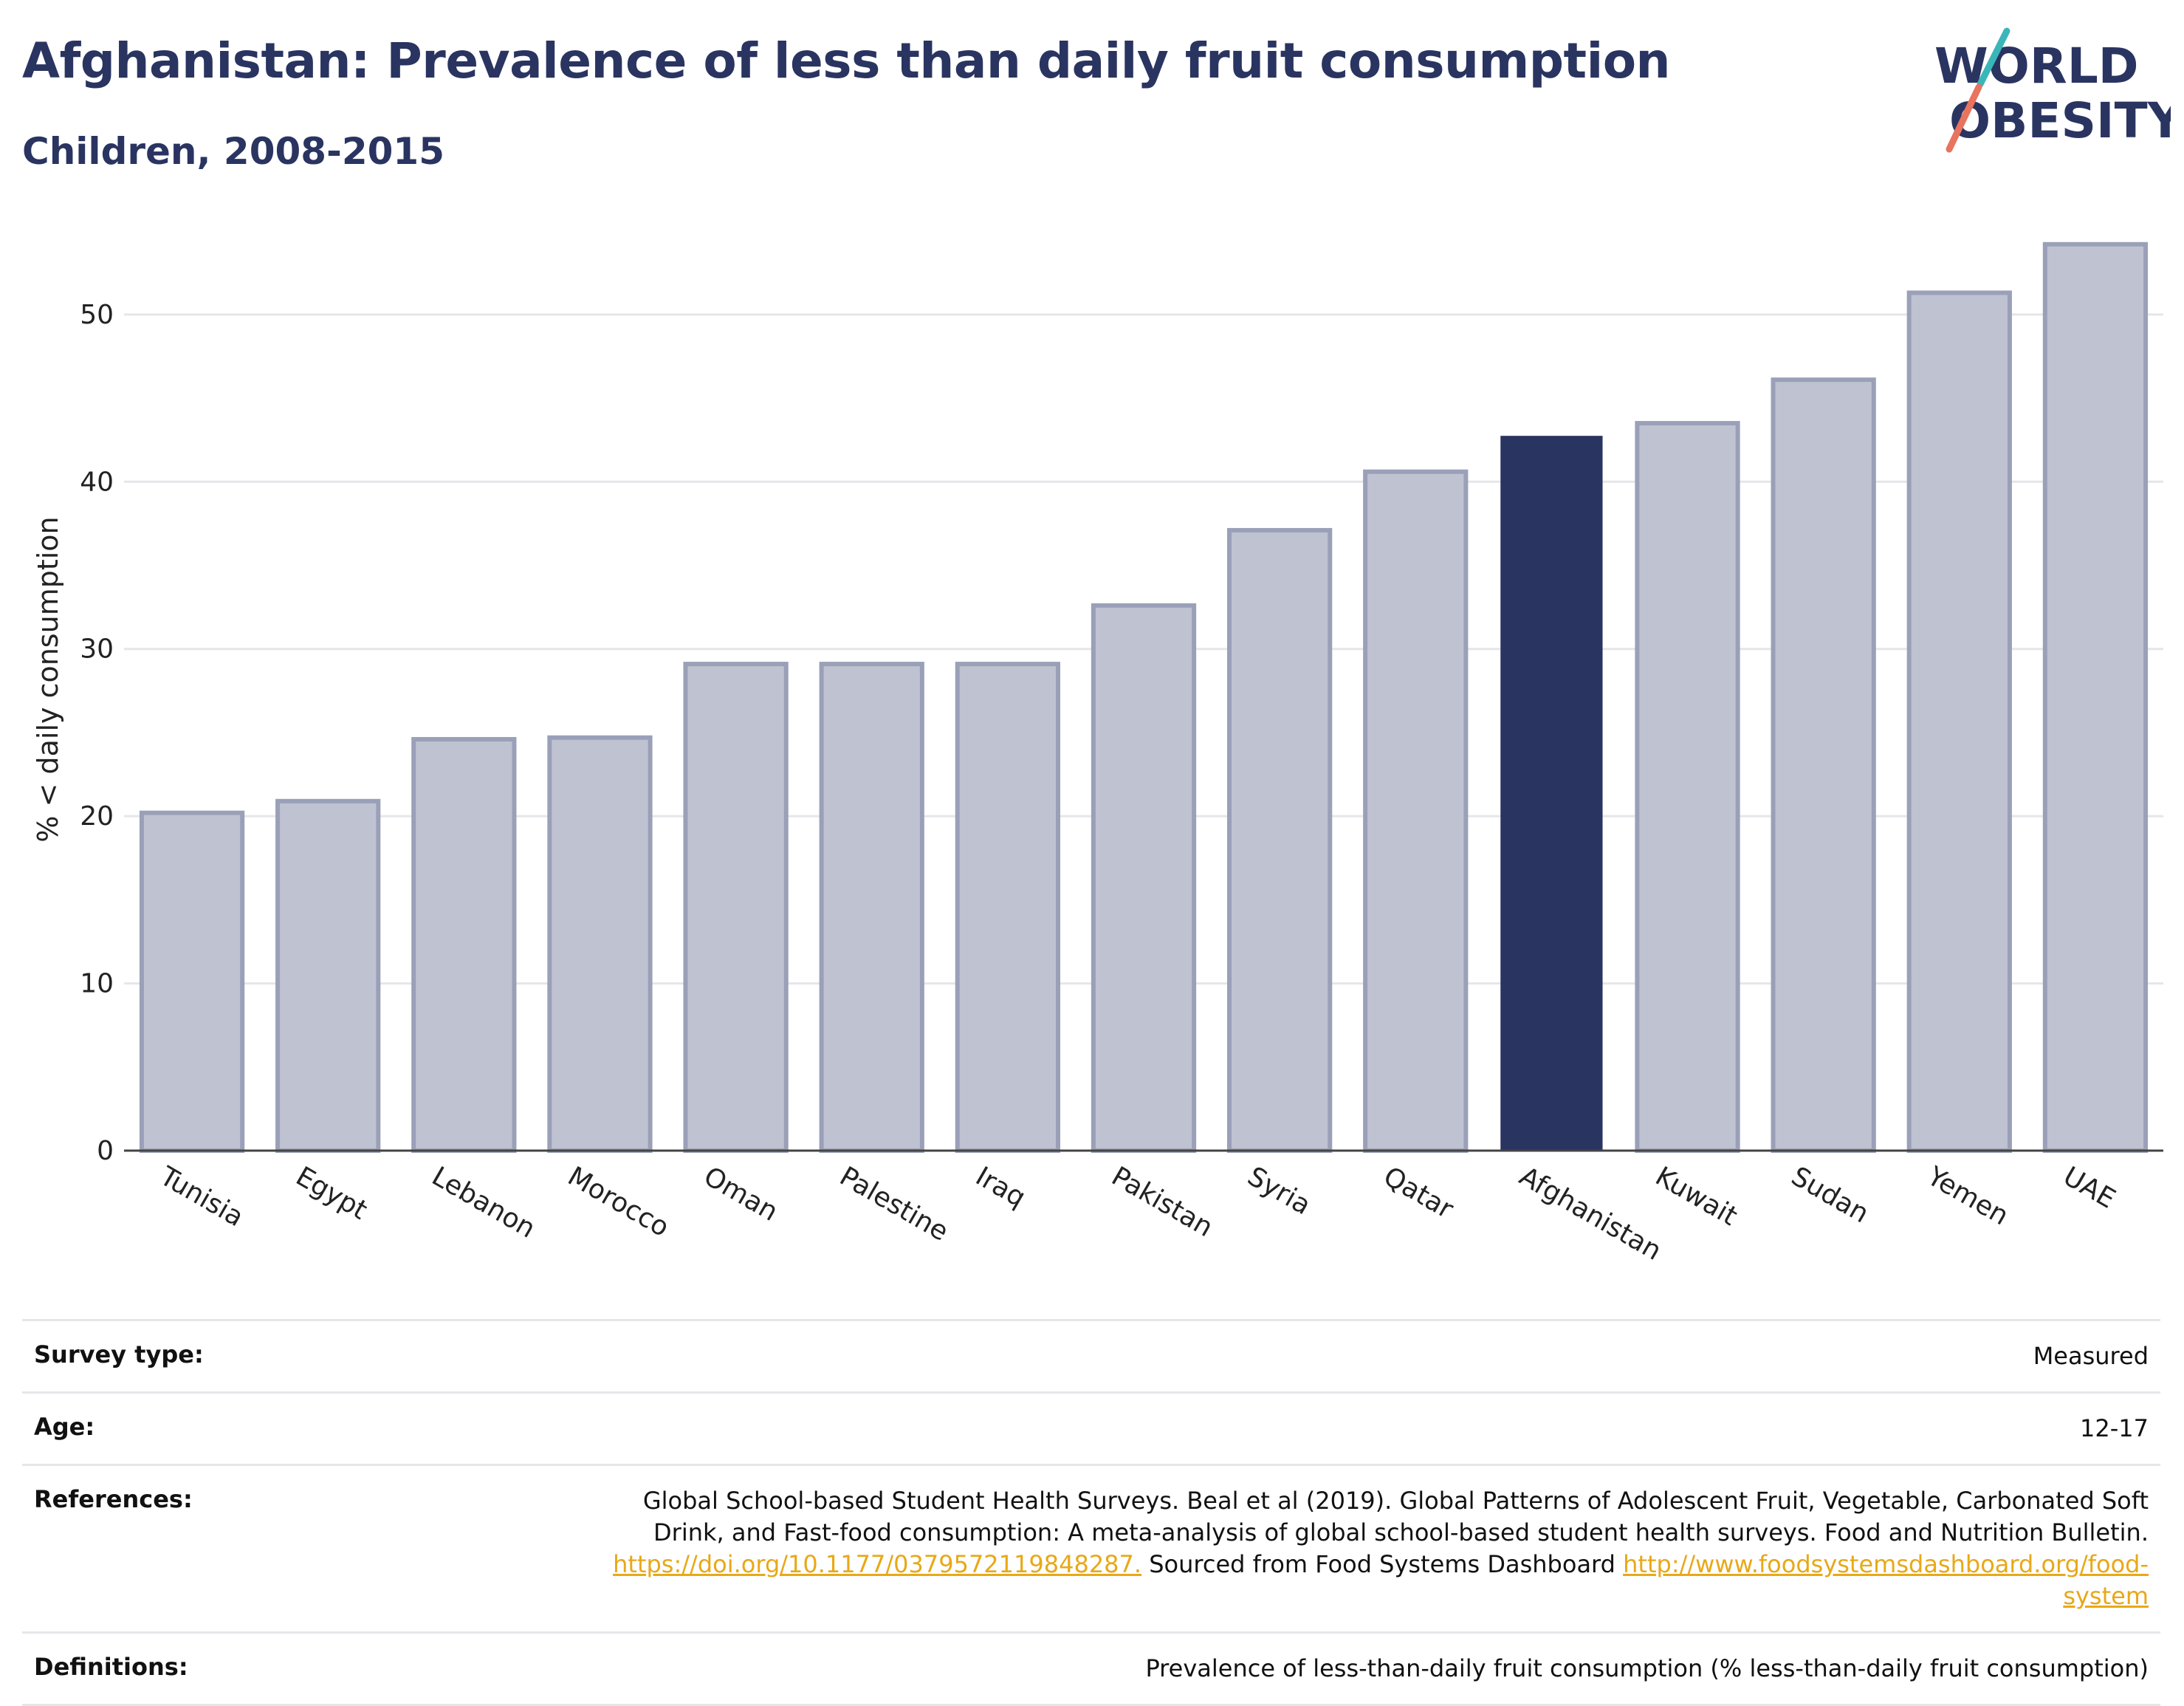 This screenshot has width=2184, height=1706. Describe the element at coordinates (1091, 1355) in the screenshot. I see `survey-type-row: Survey type: Measured` at that location.